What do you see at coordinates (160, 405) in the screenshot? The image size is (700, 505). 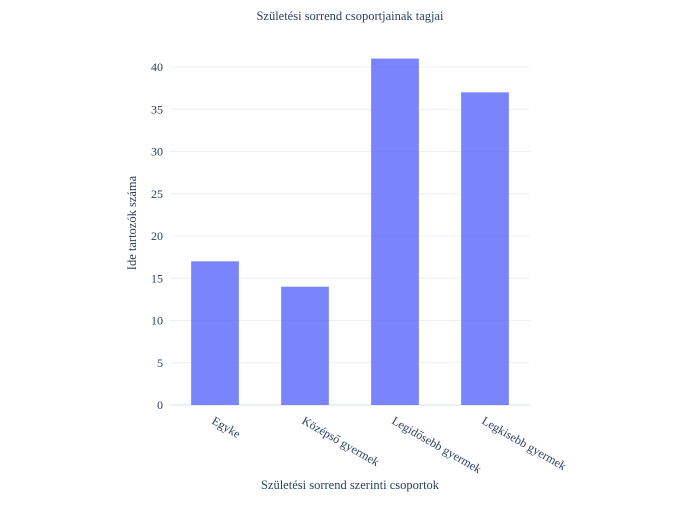 I see `y-tick-label: 0` at bounding box center [160, 405].